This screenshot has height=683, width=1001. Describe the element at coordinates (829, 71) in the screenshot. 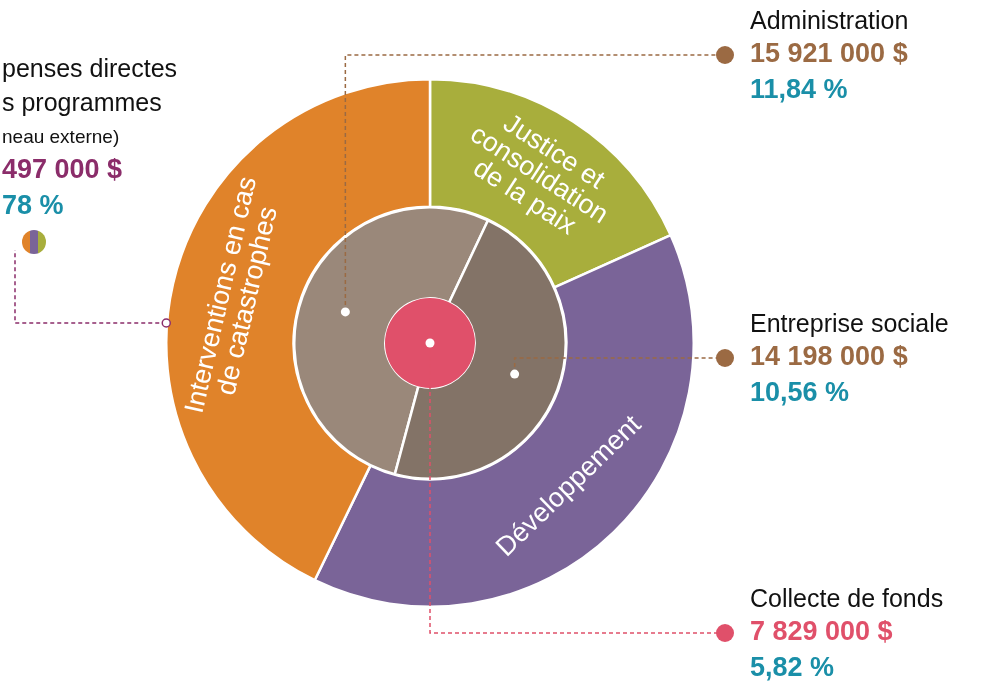

I see `data-label: 15 921 000 $ 11,84 %` at that location.